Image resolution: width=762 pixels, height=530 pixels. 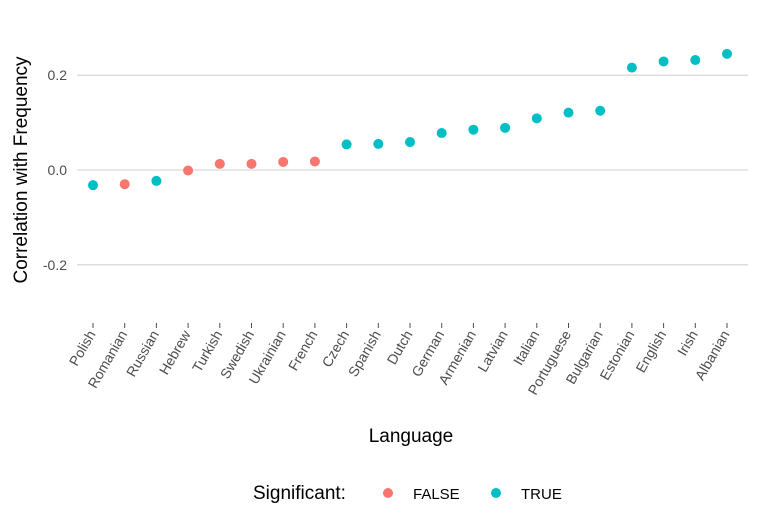 I want to click on legend-title: Significant:, so click(x=299, y=493).